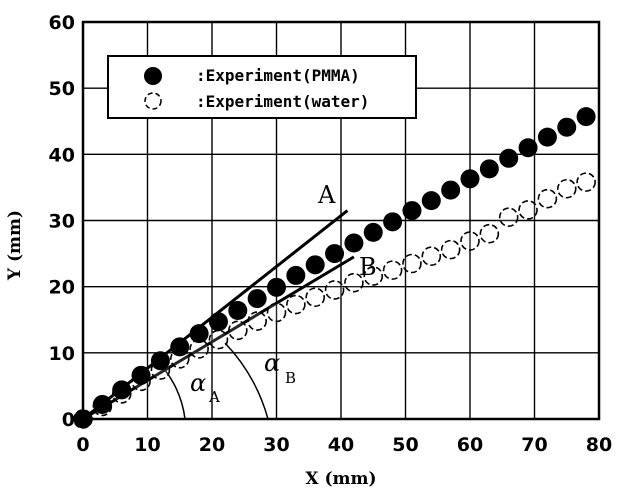 Image resolution: width=623 pixels, height=489 pixels. What do you see at coordinates (15, 245) in the screenshot?
I see `y-axis-title: Y (mm)` at bounding box center [15, 245].